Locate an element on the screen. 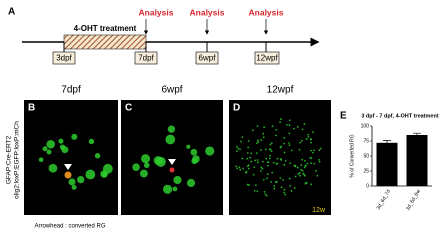  panel-letter: B is located at coordinates (31, 108).